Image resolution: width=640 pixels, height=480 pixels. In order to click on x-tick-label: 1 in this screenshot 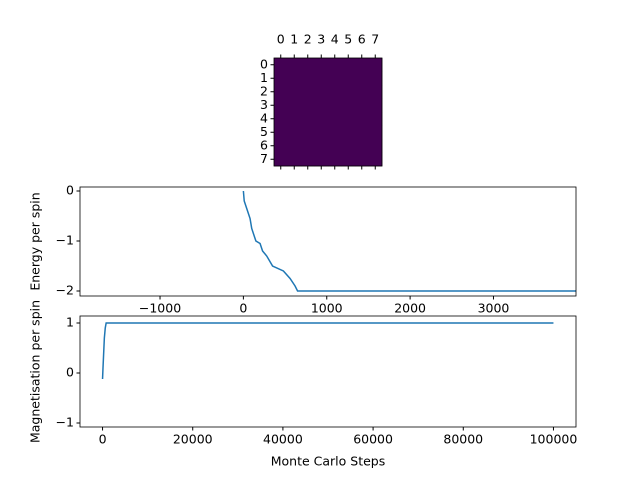, I will do `click(294, 39)`.